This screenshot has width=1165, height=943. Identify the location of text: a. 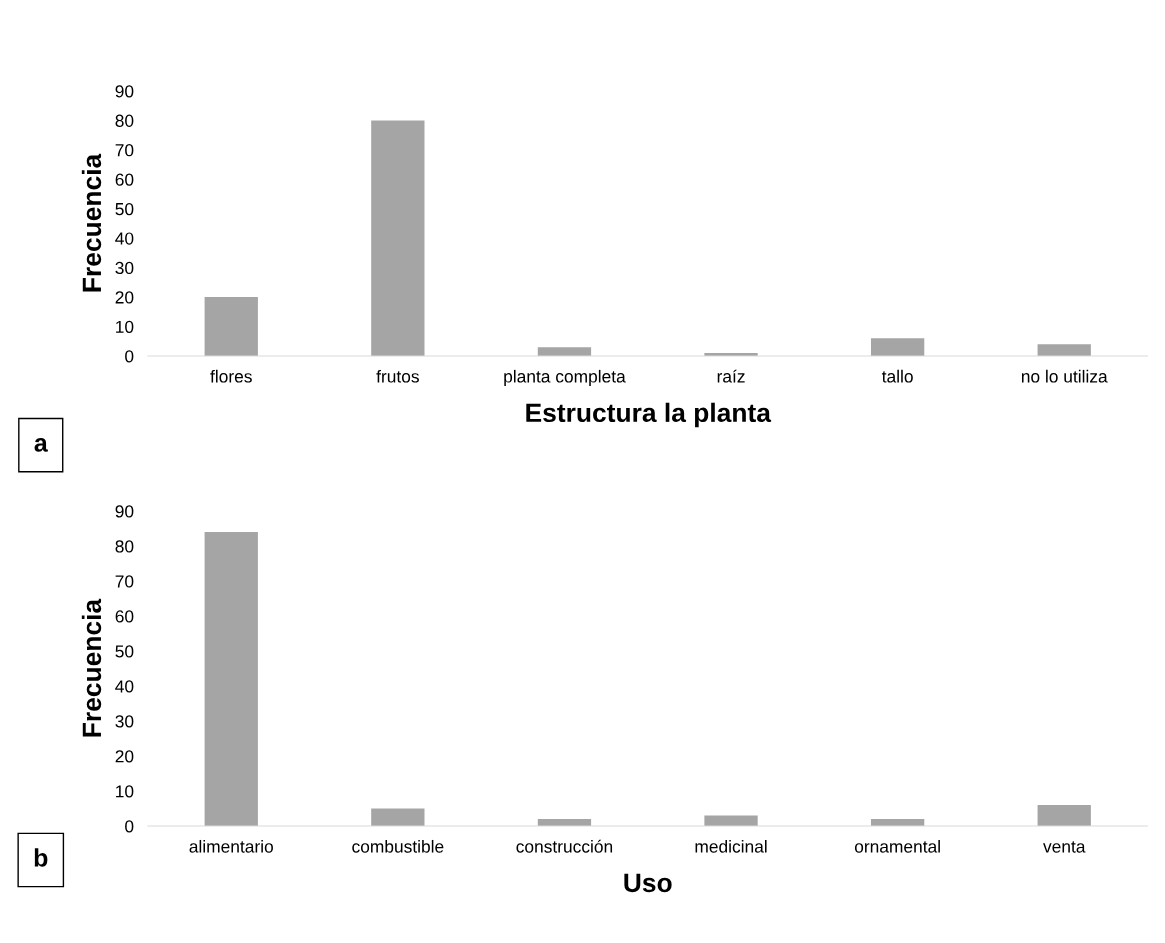
(41, 445).